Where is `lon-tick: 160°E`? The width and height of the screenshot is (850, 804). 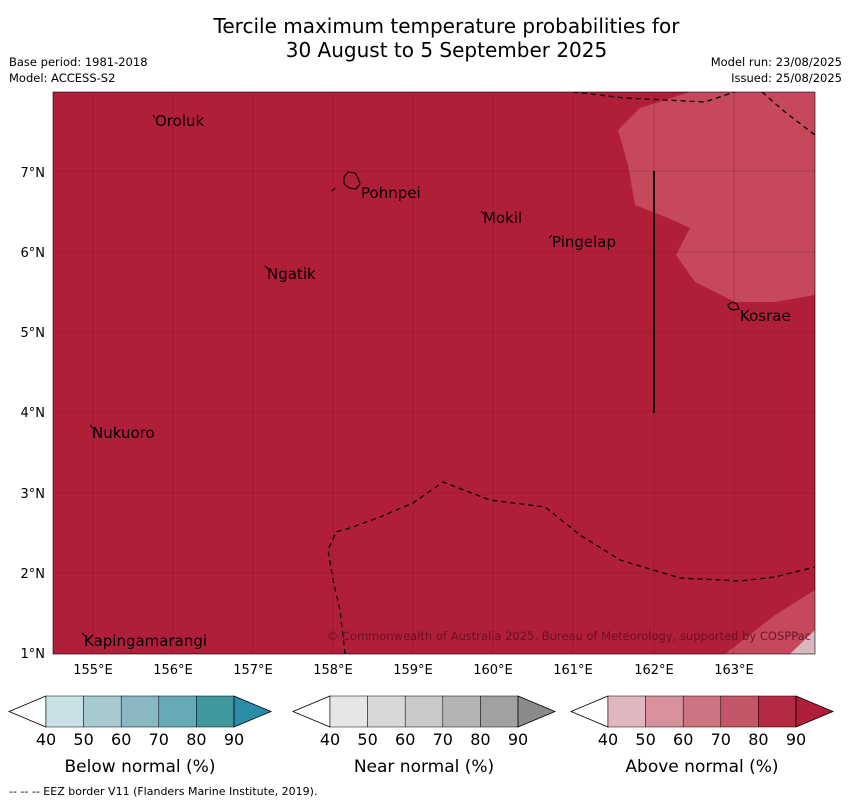 lon-tick: 160°E is located at coordinates (493, 670).